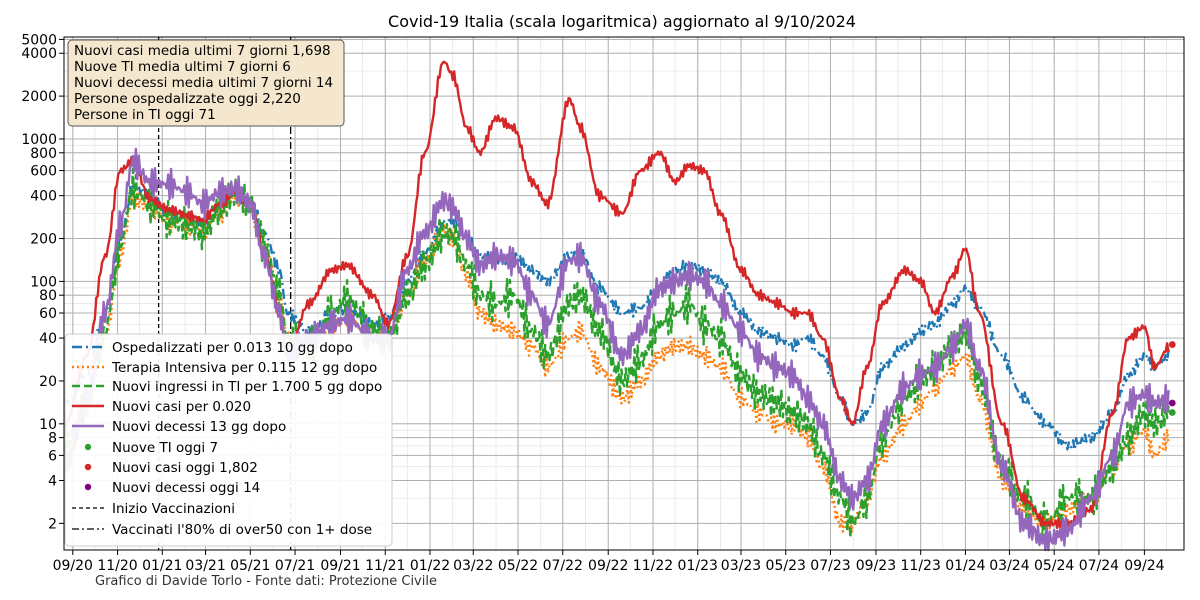 This screenshot has width=1200, height=600. What do you see at coordinates (48, 382) in the screenshot?
I see `y-tick-label: 20` at bounding box center [48, 382].